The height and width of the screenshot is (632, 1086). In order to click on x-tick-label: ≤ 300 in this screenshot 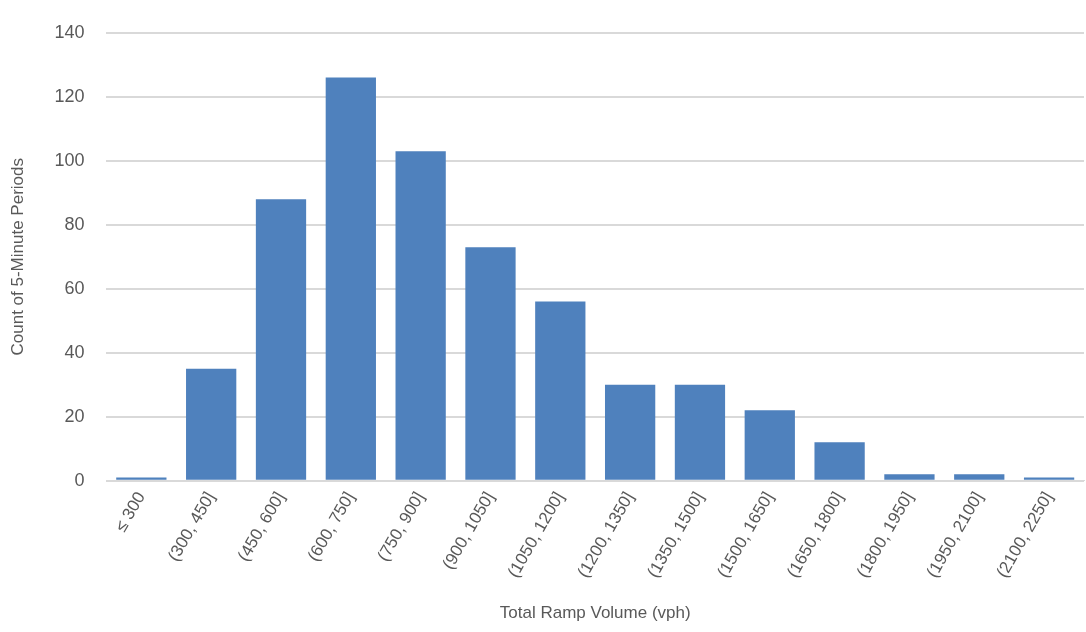, I will do `click(130, 511)`.